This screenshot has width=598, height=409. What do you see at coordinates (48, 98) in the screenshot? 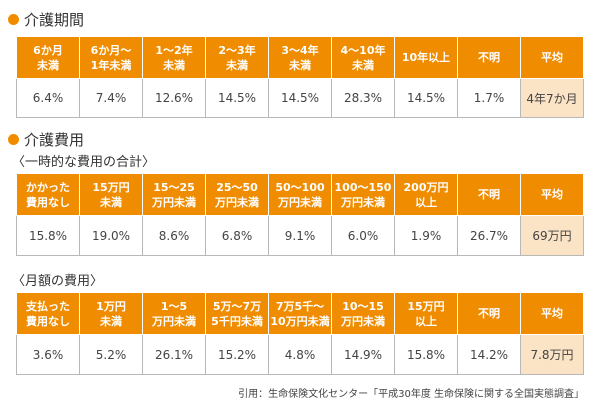
I see `value-cell: 6.4%` at bounding box center [48, 98].